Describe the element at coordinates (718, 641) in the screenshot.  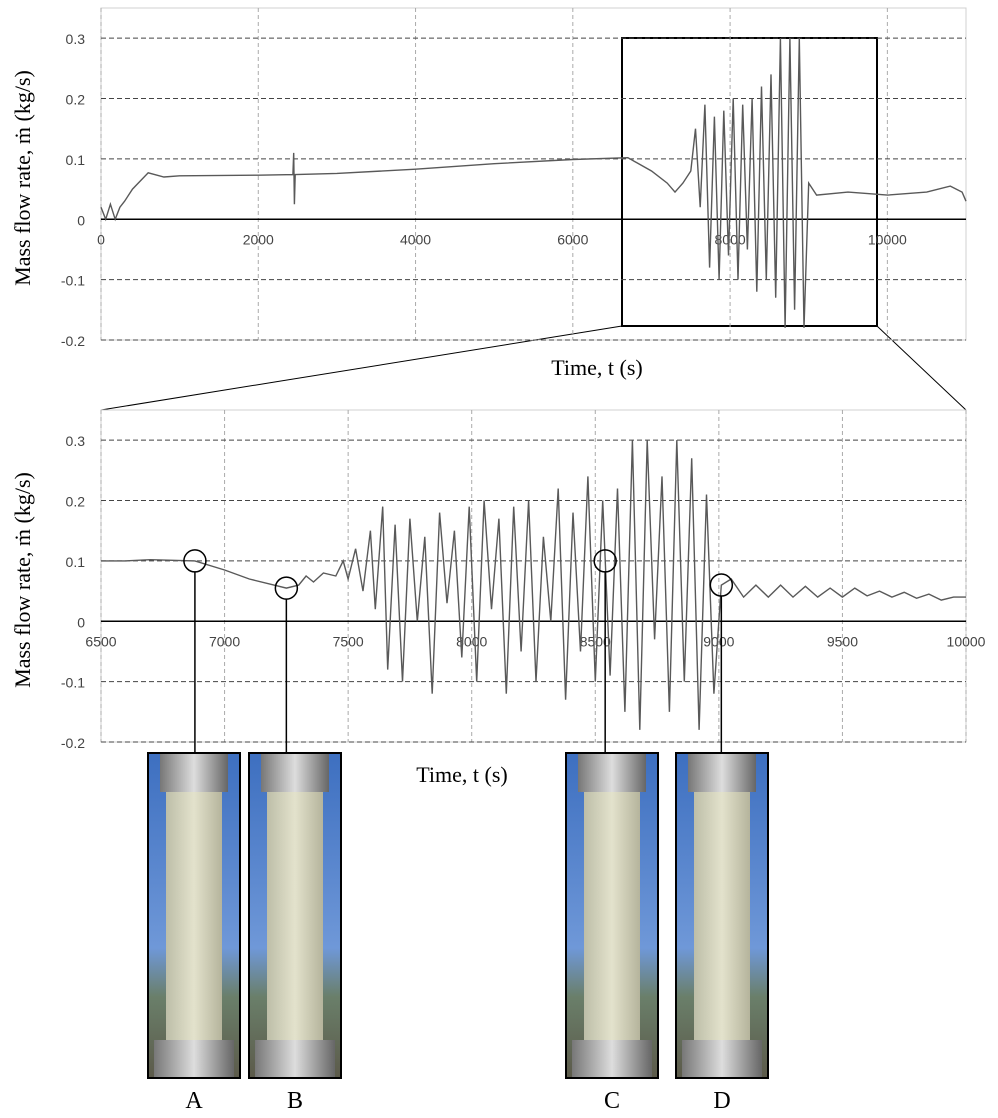
I see `x-tick-label: 9000` at that location.